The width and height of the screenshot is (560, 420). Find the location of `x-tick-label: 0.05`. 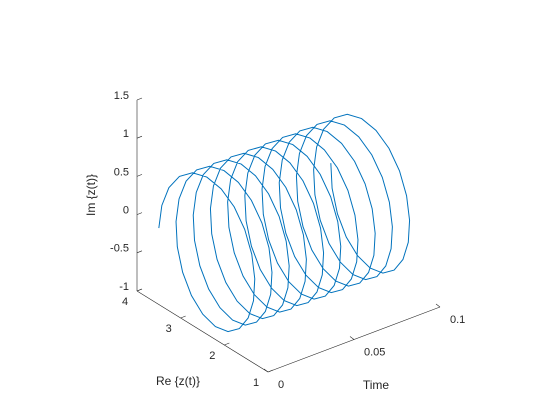

x-tick-label: 0.05 is located at coordinates (374, 352).